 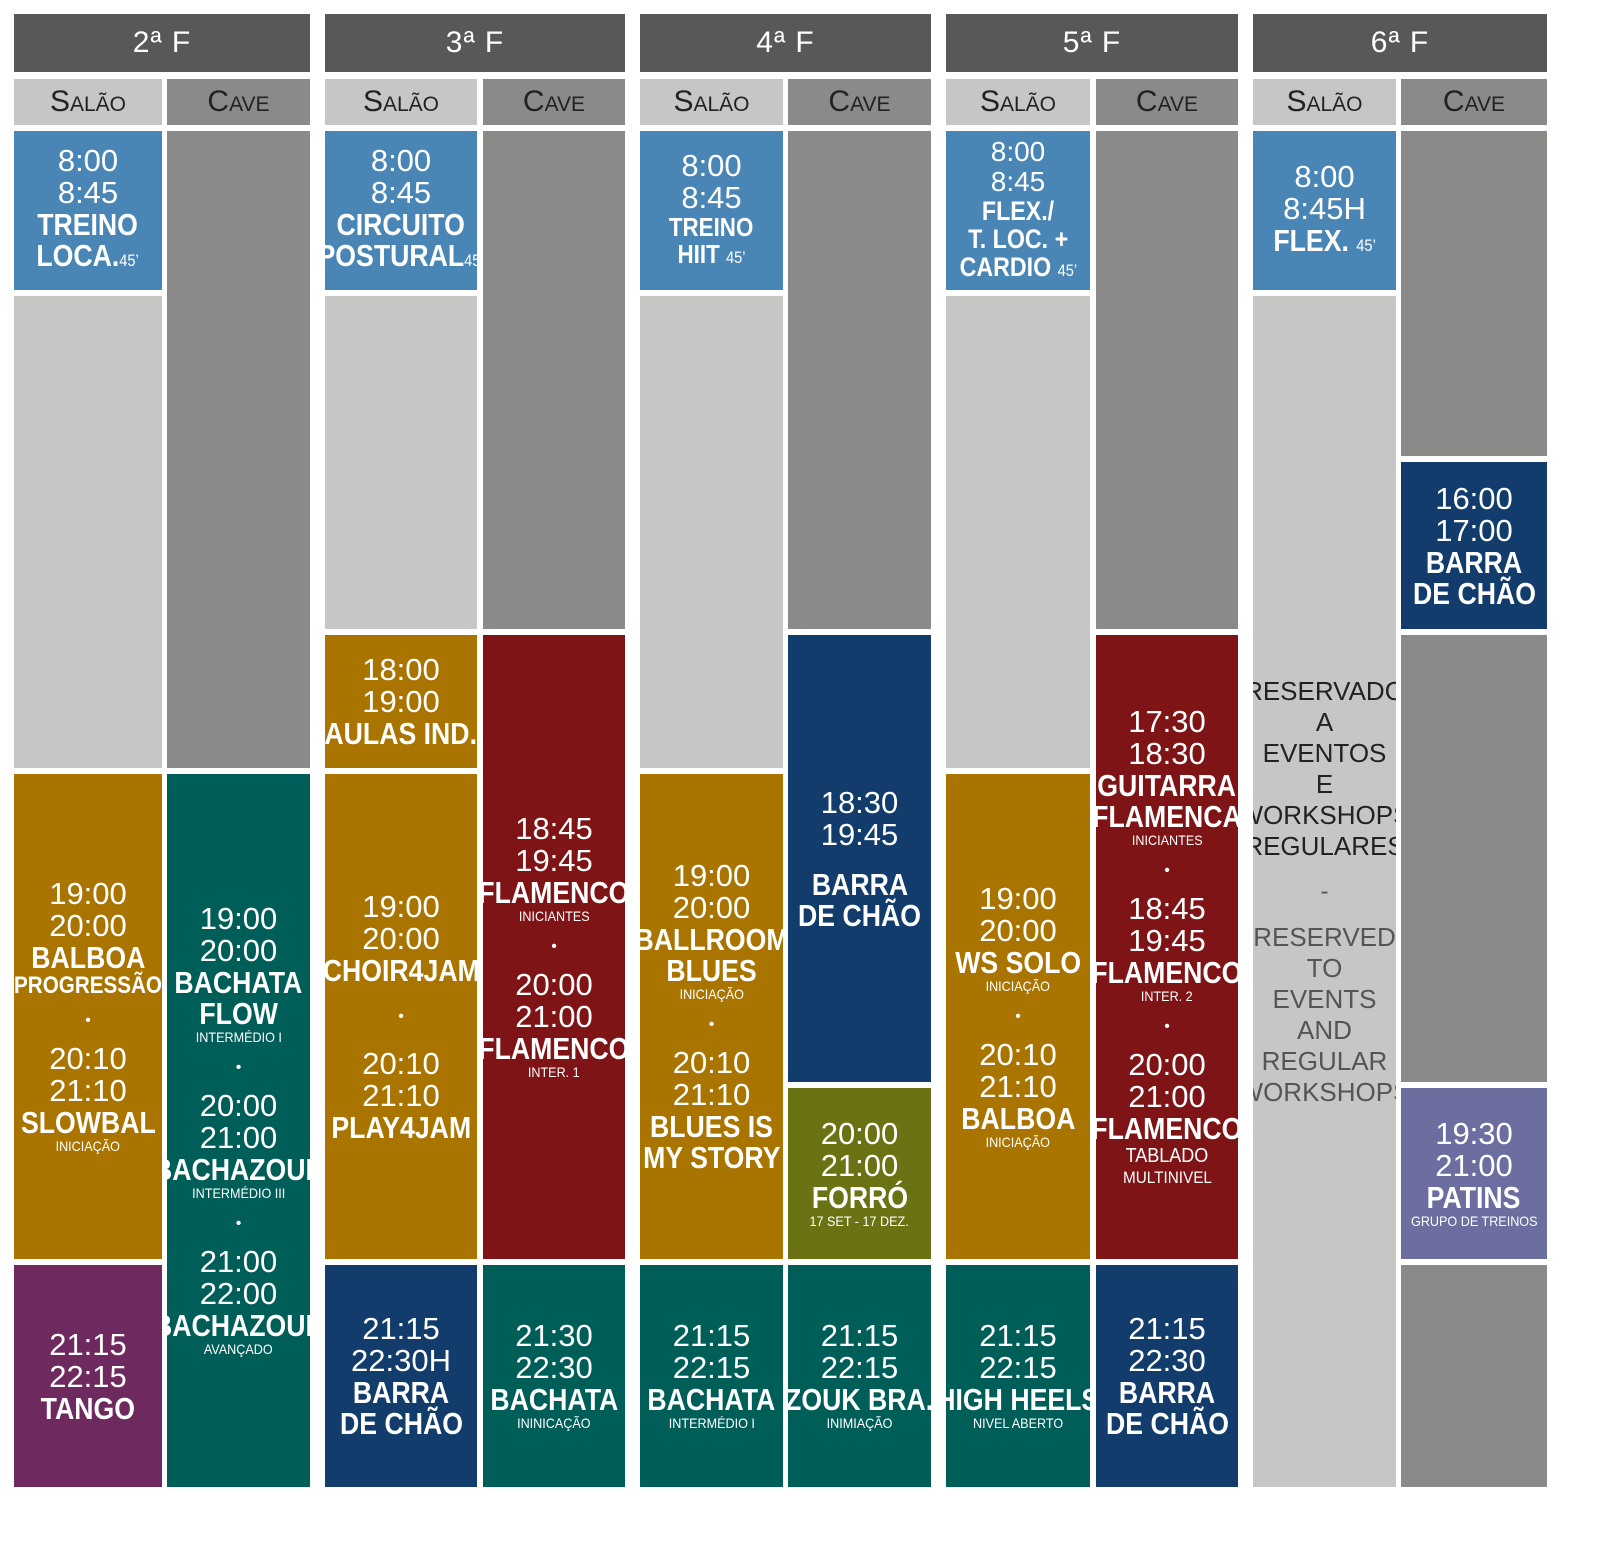 I want to click on class-block: 21:15 22:15 TANGO, so click(x=88, y=1376).